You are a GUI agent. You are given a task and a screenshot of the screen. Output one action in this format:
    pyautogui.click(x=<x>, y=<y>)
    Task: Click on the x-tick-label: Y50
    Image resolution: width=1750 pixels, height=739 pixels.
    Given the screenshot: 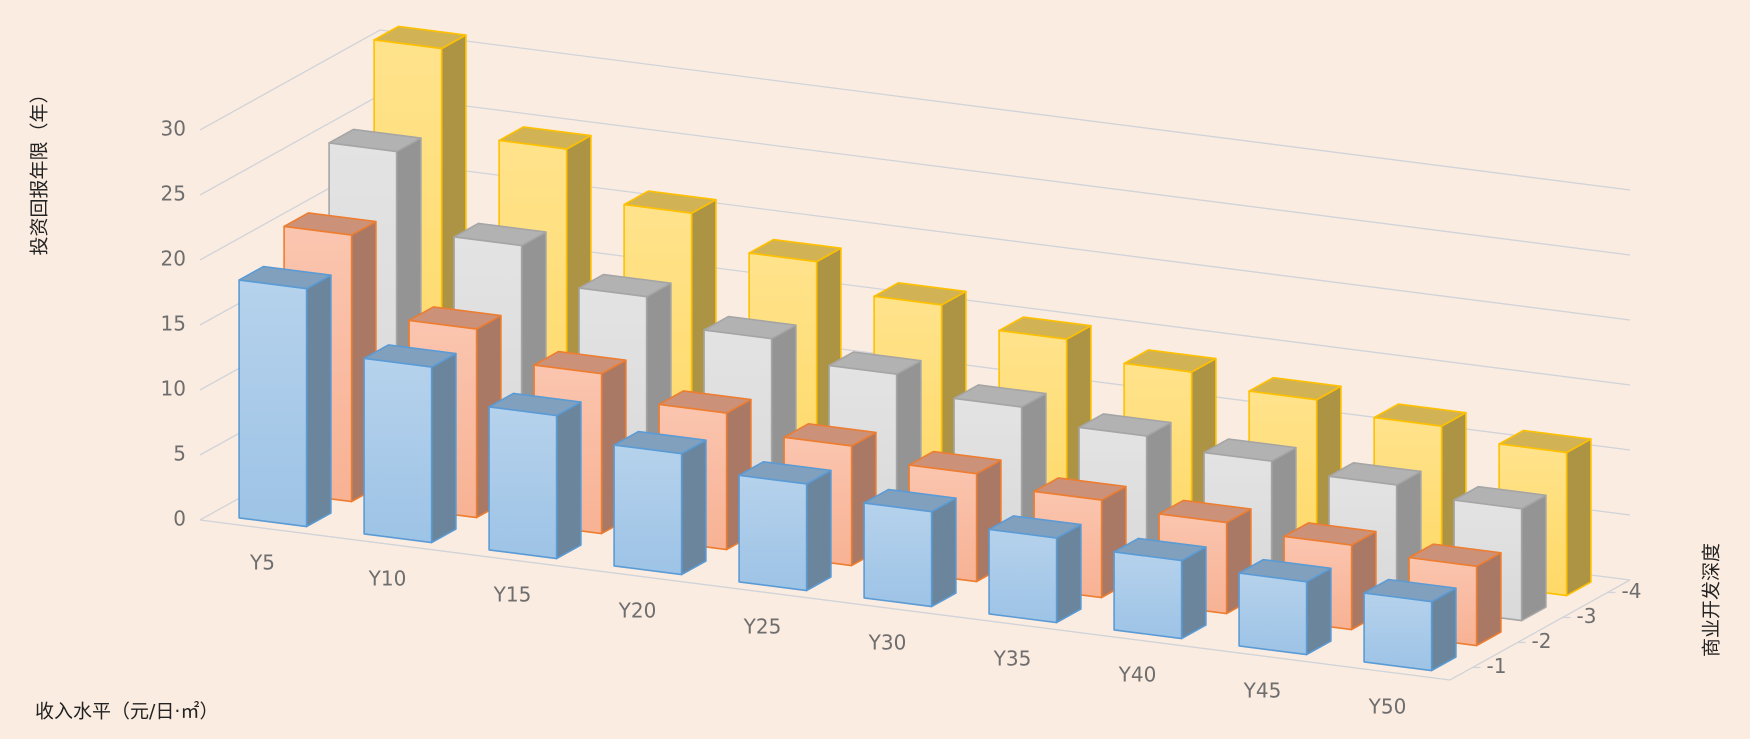 What is the action you would take?
    pyautogui.click(x=1387, y=707)
    